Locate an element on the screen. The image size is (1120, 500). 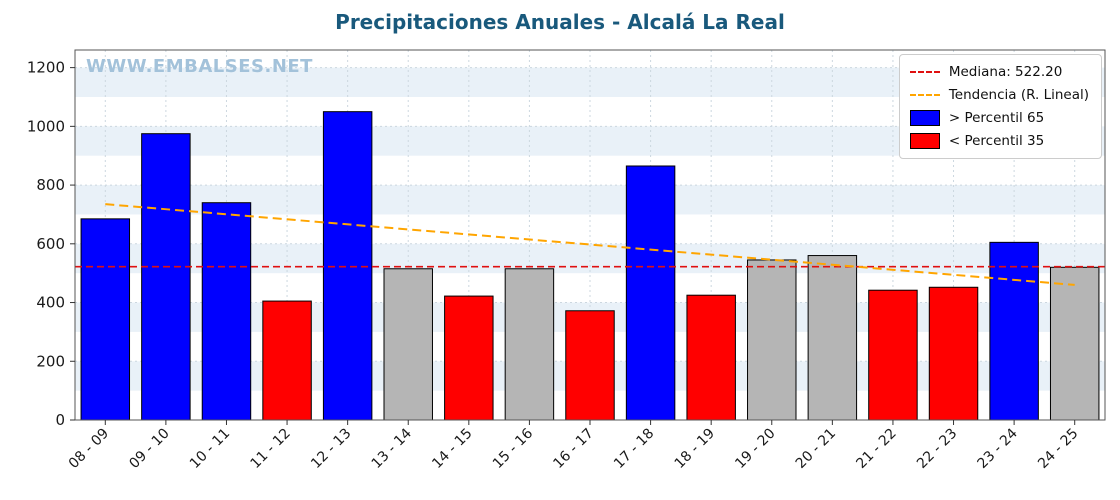
legend-item-above-percentile: > Percentil 65 is located at coordinates (999, 118).